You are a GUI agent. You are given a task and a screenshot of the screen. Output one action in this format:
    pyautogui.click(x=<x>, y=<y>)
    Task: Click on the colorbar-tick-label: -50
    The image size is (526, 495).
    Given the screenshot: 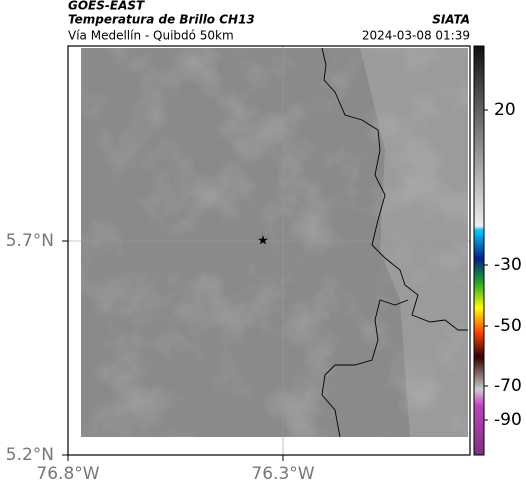 What is the action you would take?
    pyautogui.click(x=508, y=326)
    